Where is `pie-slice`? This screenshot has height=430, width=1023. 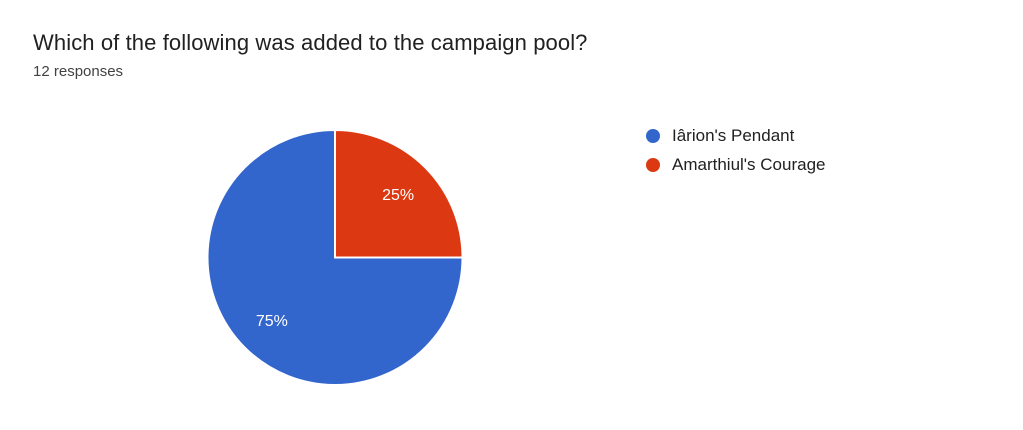
pie-slice is located at coordinates (399, 194).